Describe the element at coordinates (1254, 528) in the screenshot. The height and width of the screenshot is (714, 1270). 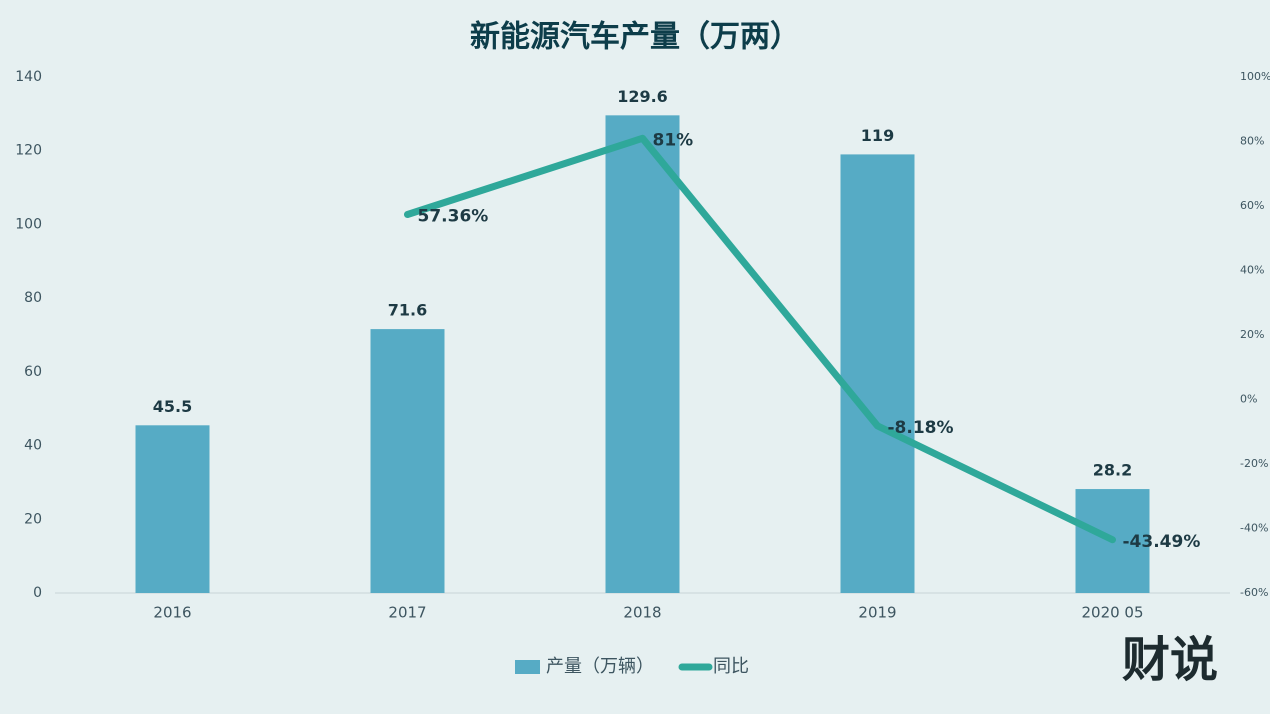
I see `y2-tick-label: -40%` at that location.